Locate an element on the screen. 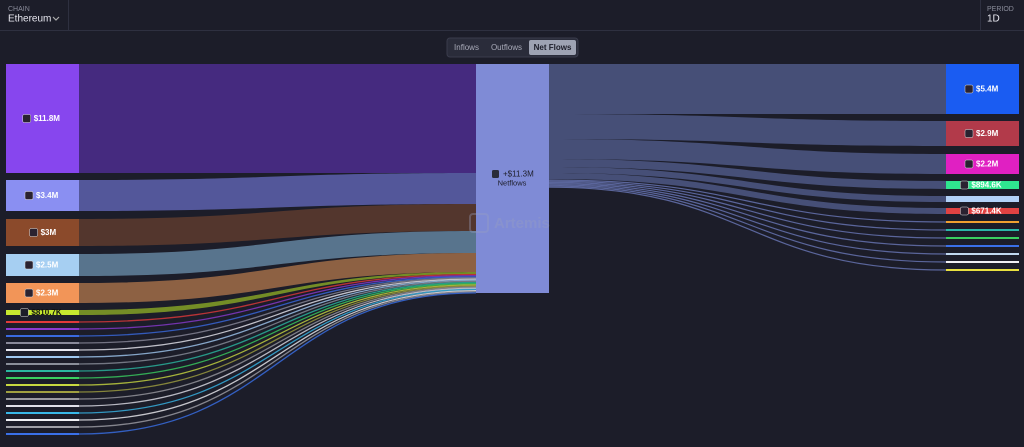  node-label: $894.6K is located at coordinates (986, 185).